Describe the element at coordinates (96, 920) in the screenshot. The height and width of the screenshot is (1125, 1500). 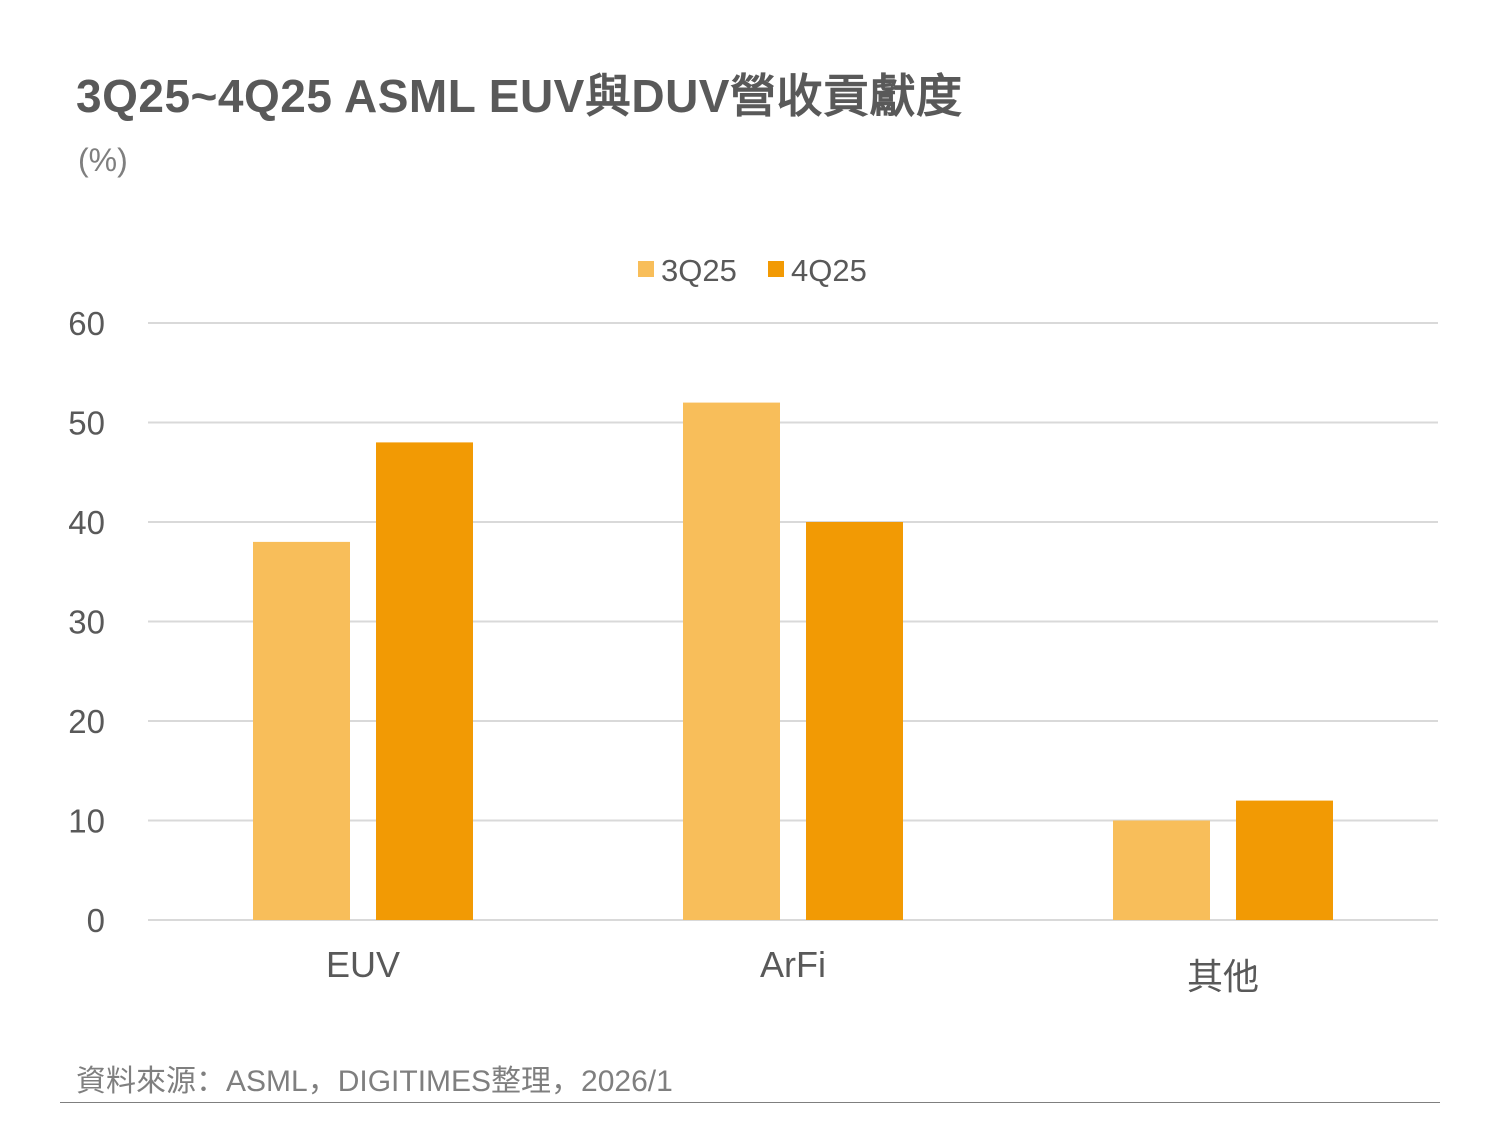
I see `y-tick-label: 0` at that location.